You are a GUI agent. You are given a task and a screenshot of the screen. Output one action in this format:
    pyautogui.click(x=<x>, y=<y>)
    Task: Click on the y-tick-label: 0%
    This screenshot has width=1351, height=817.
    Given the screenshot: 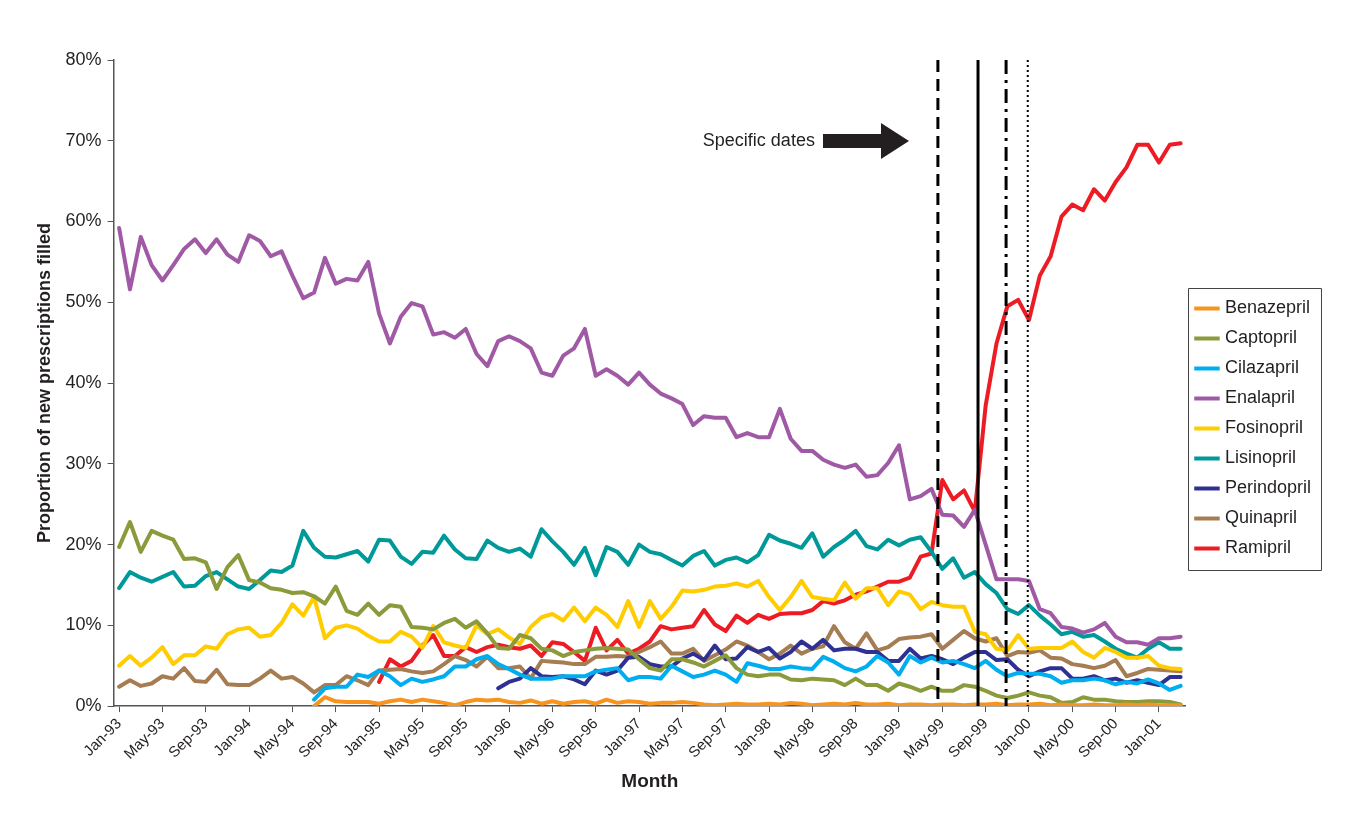 What is the action you would take?
    pyautogui.click(x=88, y=705)
    